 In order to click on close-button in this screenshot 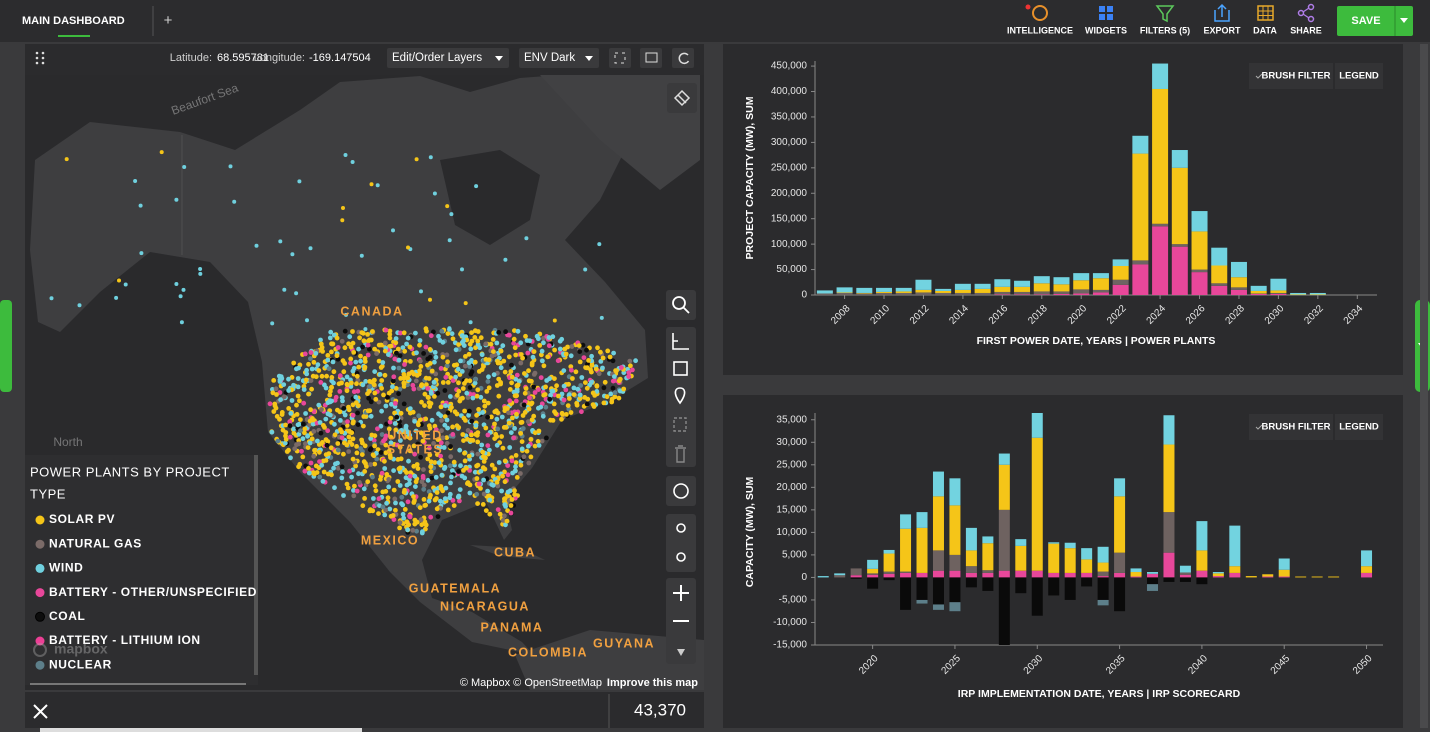, I will do `click(40, 711)`.